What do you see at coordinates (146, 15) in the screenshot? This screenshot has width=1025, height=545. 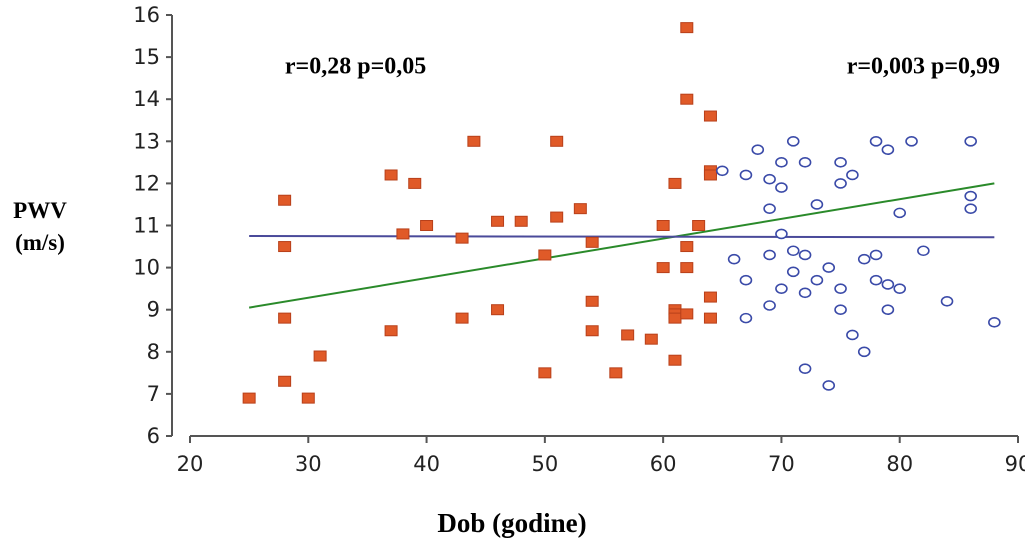 I see `y-tick-label: 16` at bounding box center [146, 15].